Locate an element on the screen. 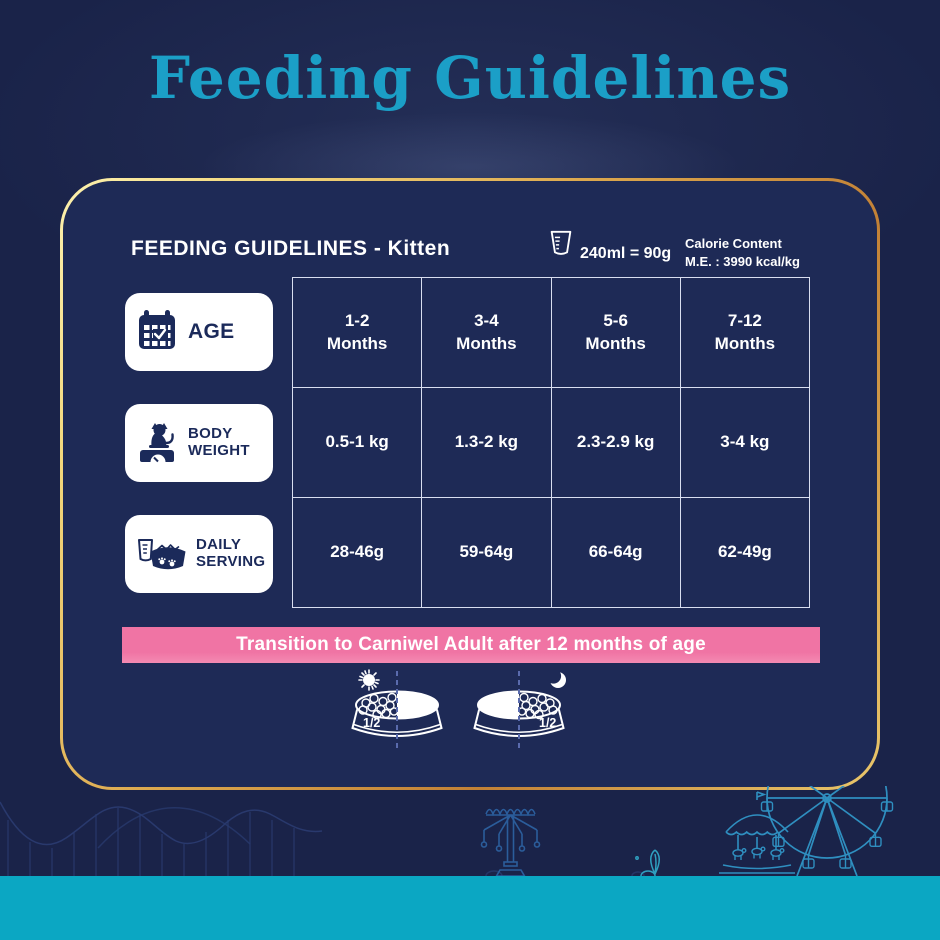 This screenshot has height=940, width=940. day-portion-figure: 1/2 is located at coordinates (404, 716).